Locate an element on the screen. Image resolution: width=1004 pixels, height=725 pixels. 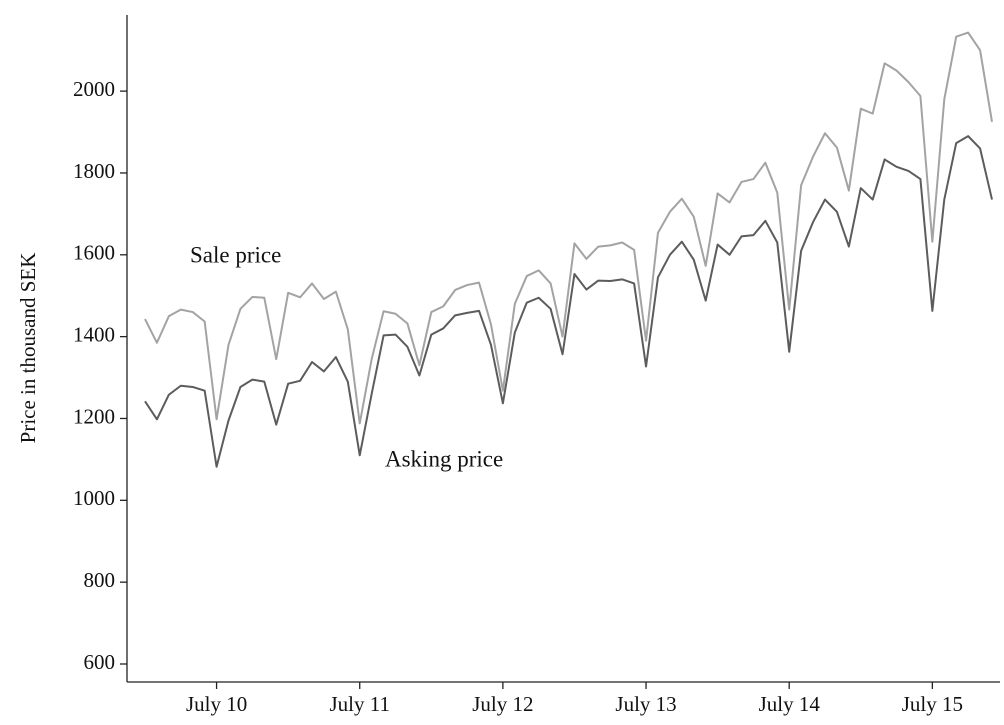
y-tick-label: 2000 is located at coordinates (94, 89).